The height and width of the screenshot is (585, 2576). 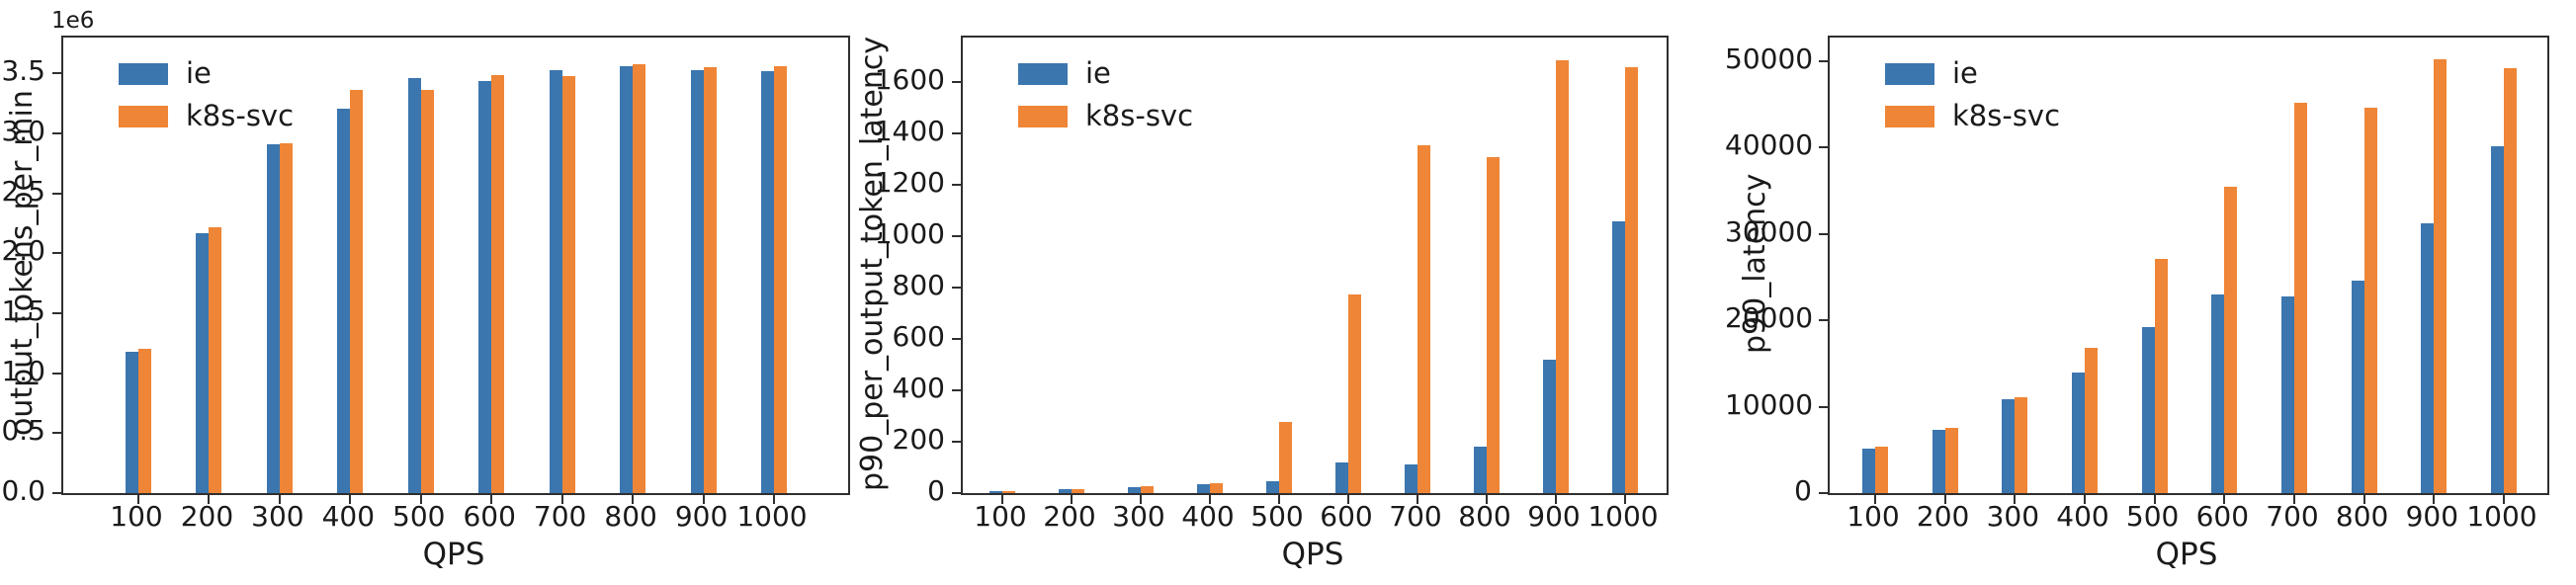 I want to click on legend-item-k8s-svc: k8s-svc, so click(x=206, y=116).